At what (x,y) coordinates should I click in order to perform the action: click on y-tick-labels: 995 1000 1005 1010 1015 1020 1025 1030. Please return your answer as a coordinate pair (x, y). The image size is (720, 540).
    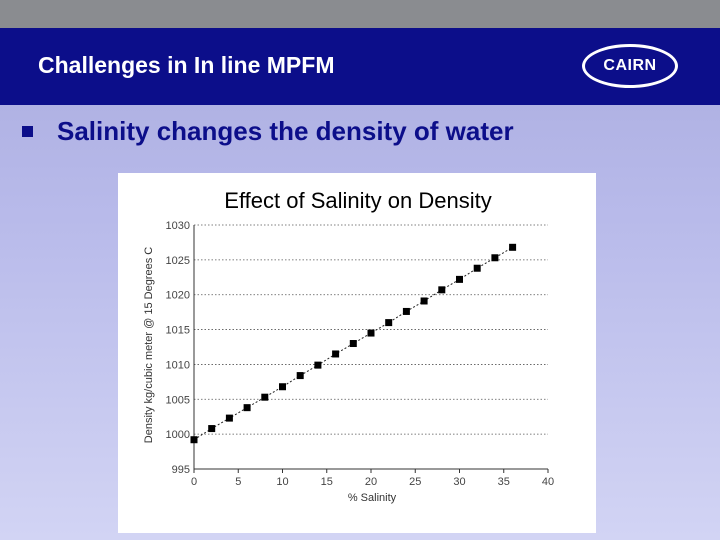
    Looking at the image, I should click on (178, 348).